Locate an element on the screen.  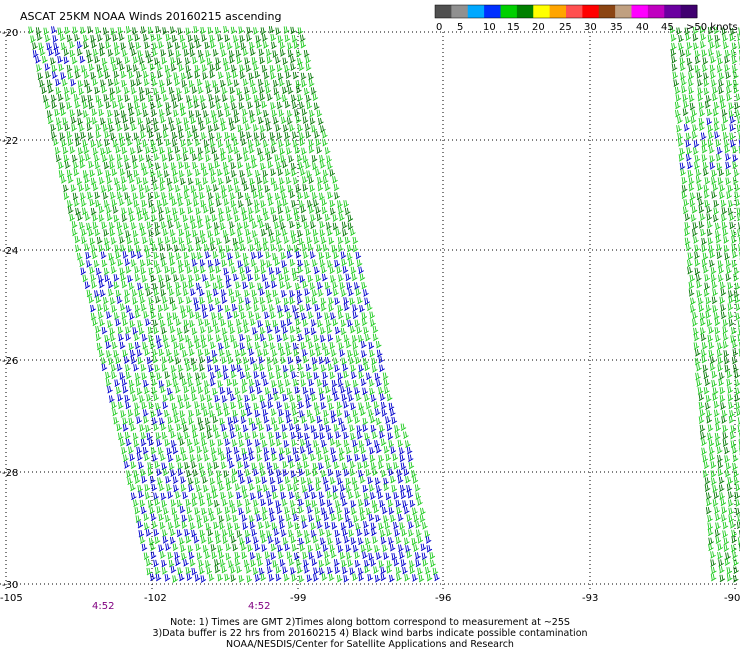
longitude-label: -99 is located at coordinates (298, 598).